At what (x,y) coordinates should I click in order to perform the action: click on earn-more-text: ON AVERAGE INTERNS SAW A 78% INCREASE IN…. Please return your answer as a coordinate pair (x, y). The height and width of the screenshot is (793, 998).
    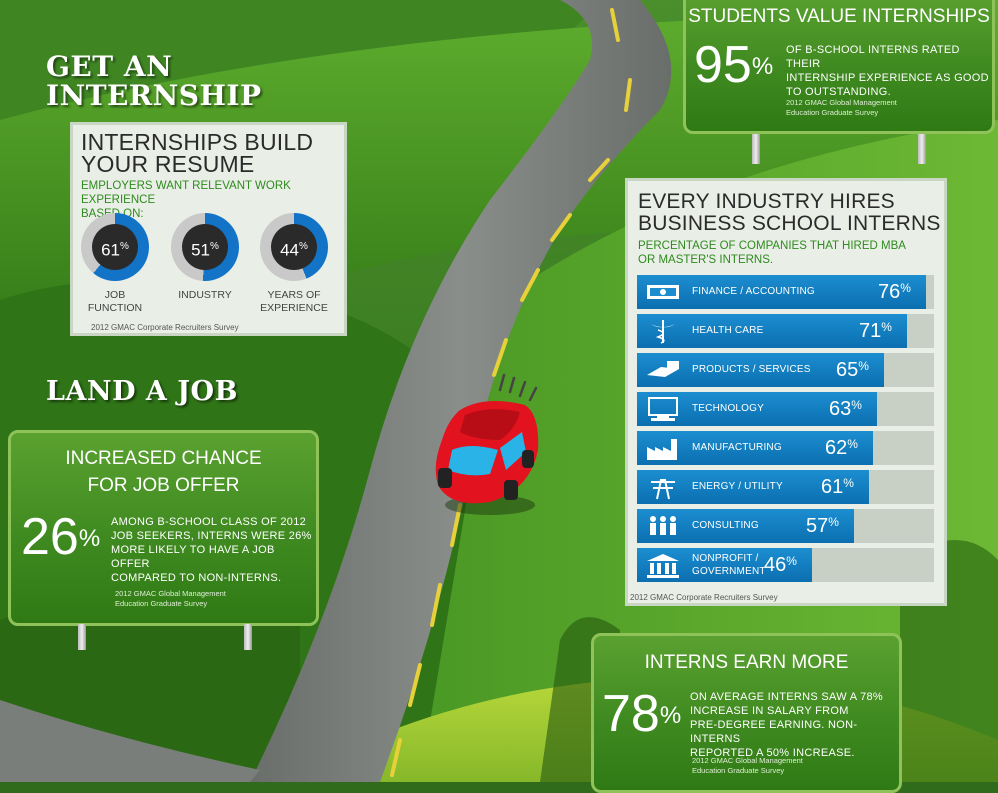
    Looking at the image, I should click on (794, 725).